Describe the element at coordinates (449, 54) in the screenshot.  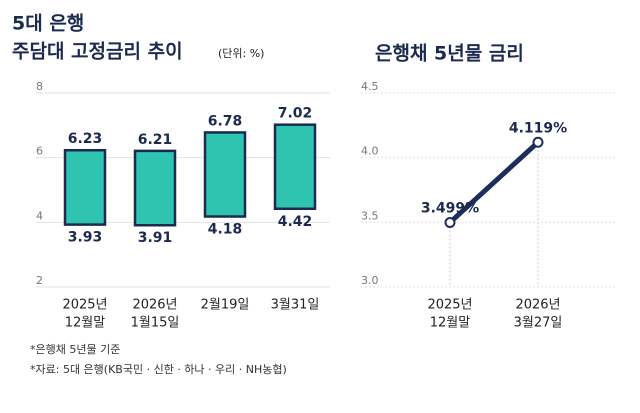
I see `chart-title: 은행채 5년물 금리` at that location.